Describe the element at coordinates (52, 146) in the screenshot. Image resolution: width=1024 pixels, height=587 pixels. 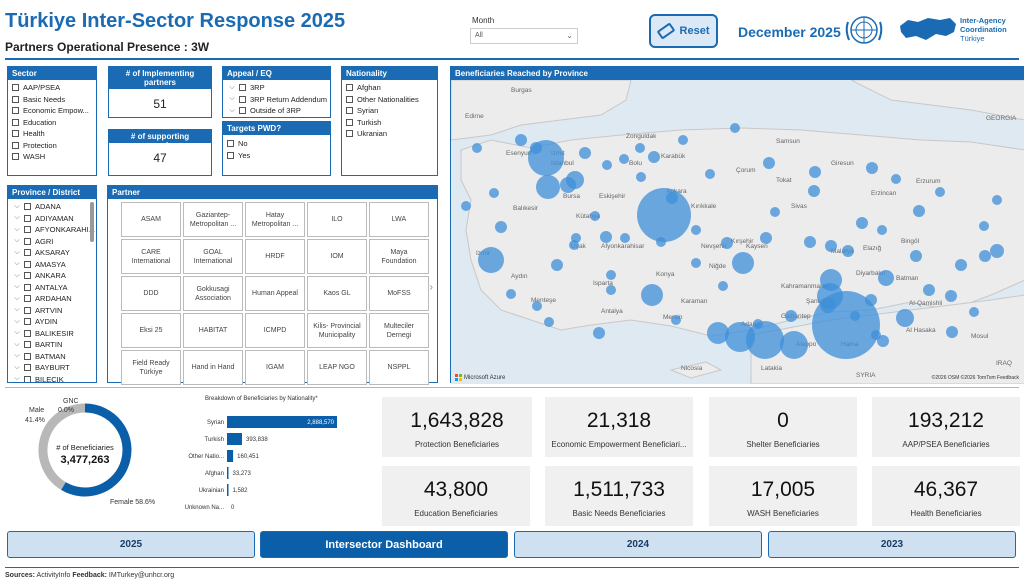
I see `sector-item: Protection` at that location.